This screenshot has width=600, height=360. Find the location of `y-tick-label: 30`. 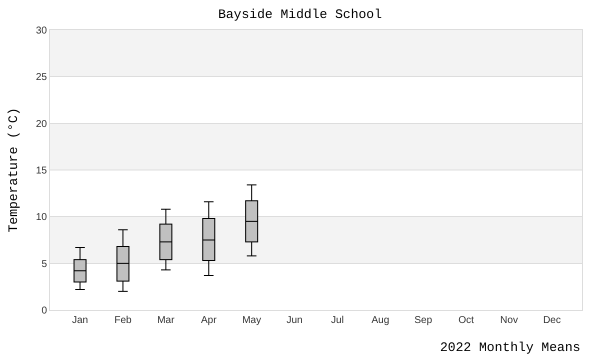

y-tick-label: 30 is located at coordinates (42, 31).